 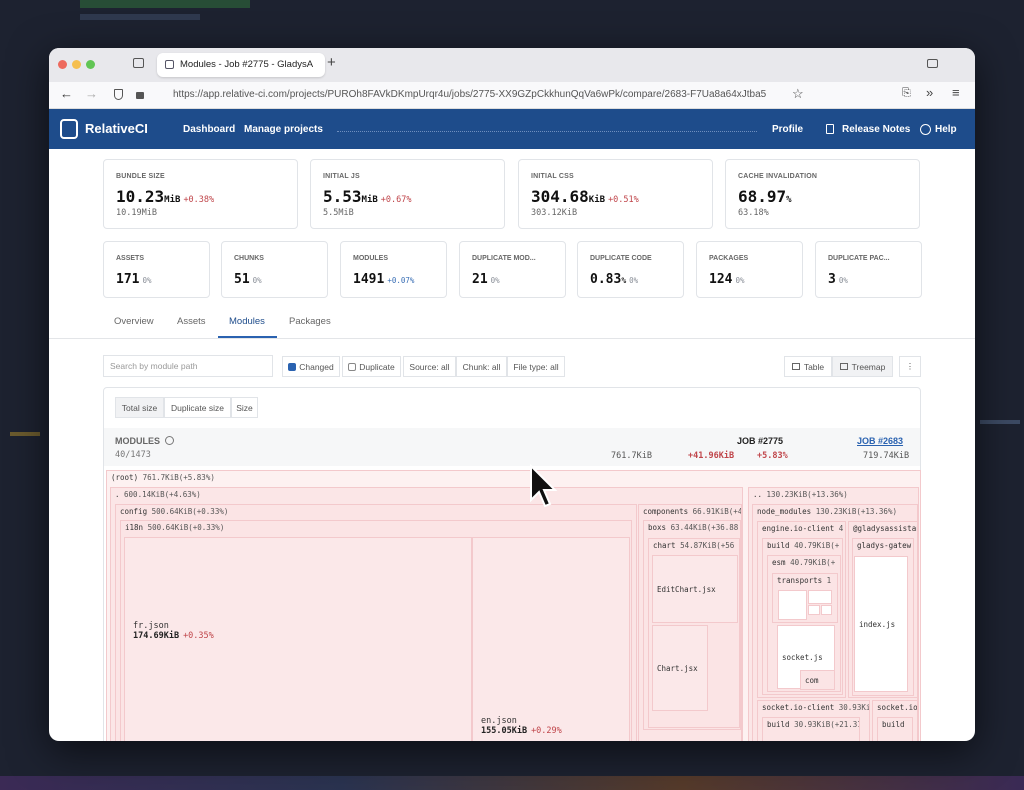 What do you see at coordinates (401, 280) in the screenshot?
I see `metric-delta: +0.07%` at bounding box center [401, 280].